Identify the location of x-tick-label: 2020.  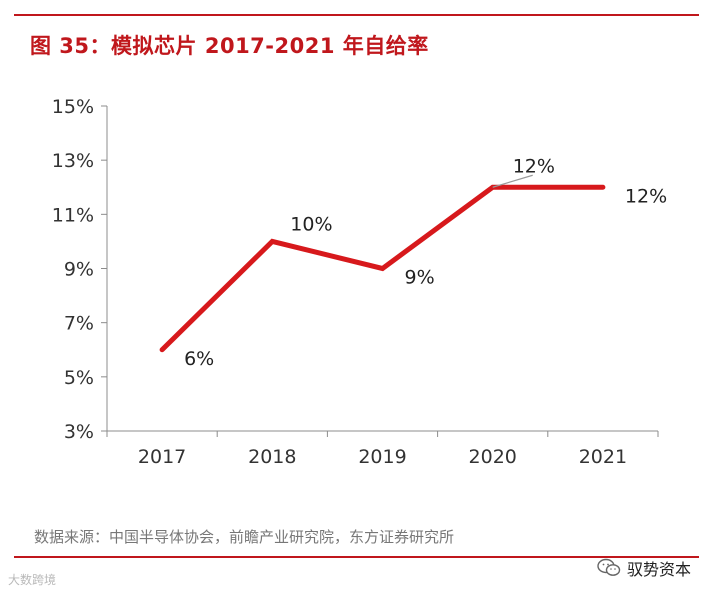
(493, 457).